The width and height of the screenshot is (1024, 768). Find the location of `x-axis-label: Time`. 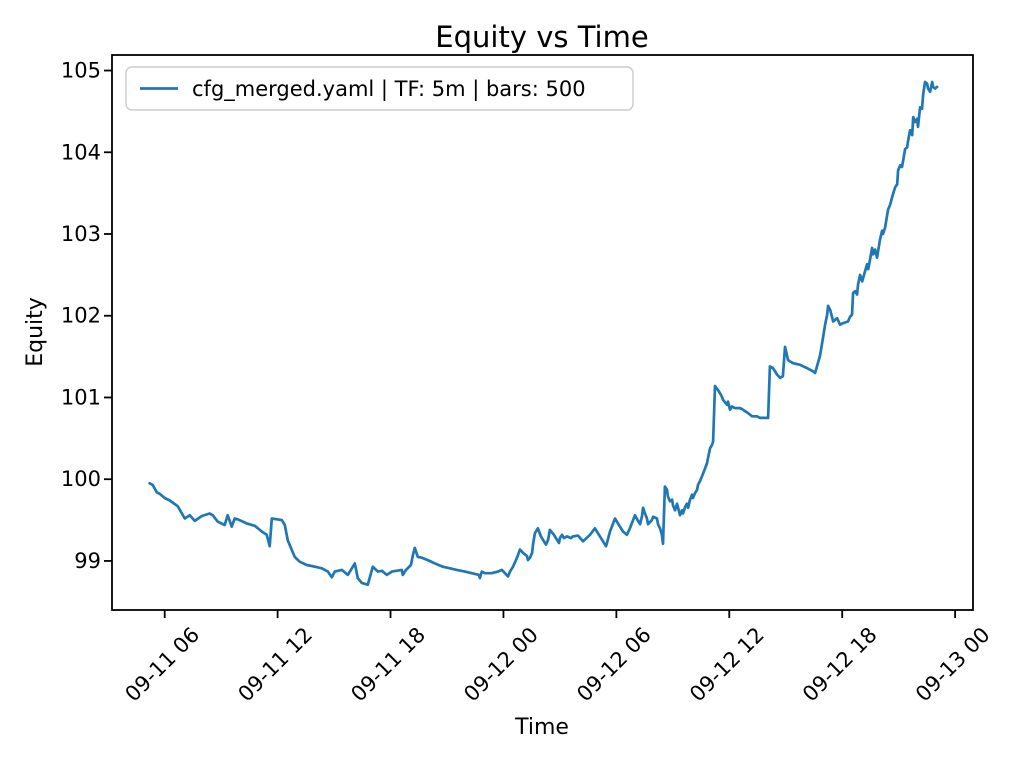

x-axis-label: Time is located at coordinates (541, 727).